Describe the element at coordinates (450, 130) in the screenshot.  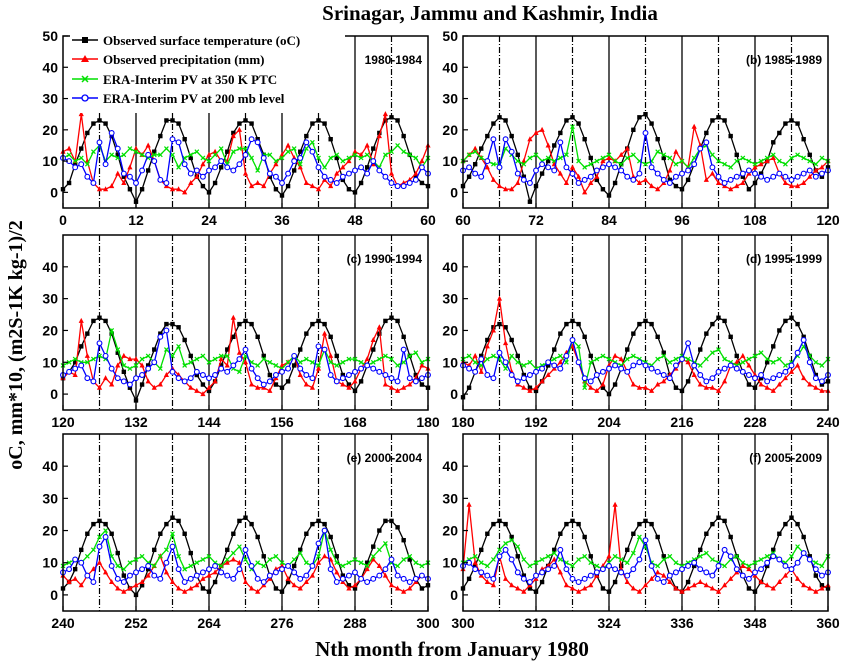
I see `y-tick-label: 20` at that location.